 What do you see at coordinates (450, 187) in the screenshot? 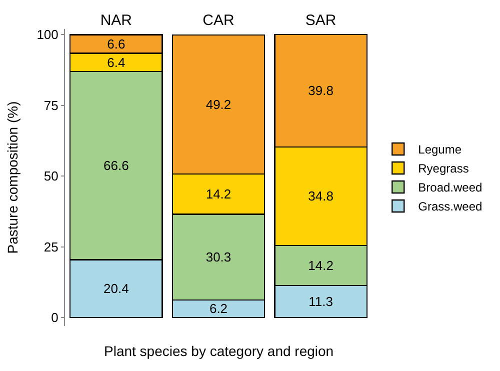
I see `legend-label: Broad.weed` at bounding box center [450, 187].